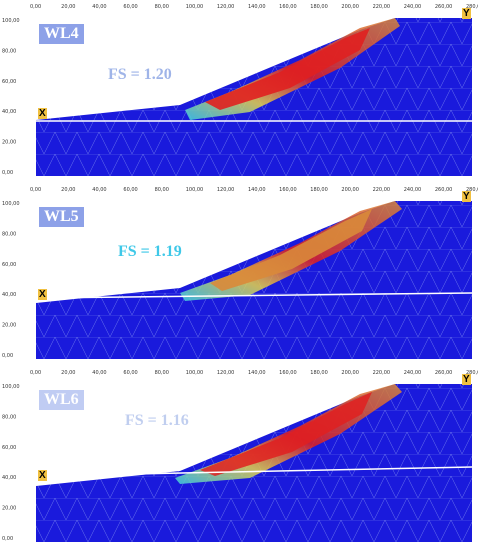 The image size is (478, 550). I want to click on factor-of-safety: FS = 1.16, so click(157, 420).